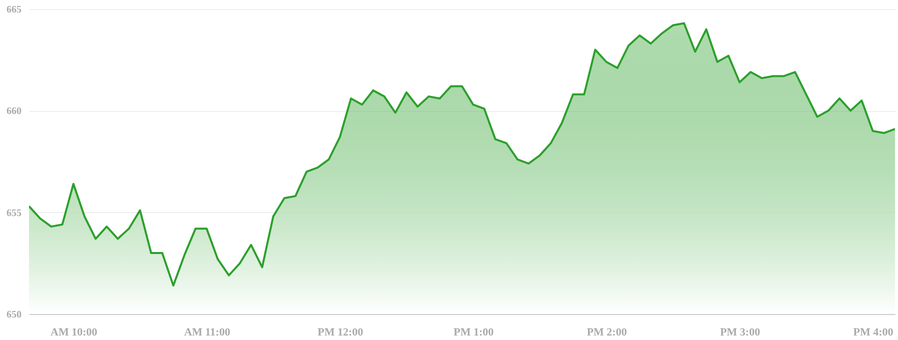  Describe the element at coordinates (14, 315) in the screenshot. I see `y-tick-label: 650` at that location.